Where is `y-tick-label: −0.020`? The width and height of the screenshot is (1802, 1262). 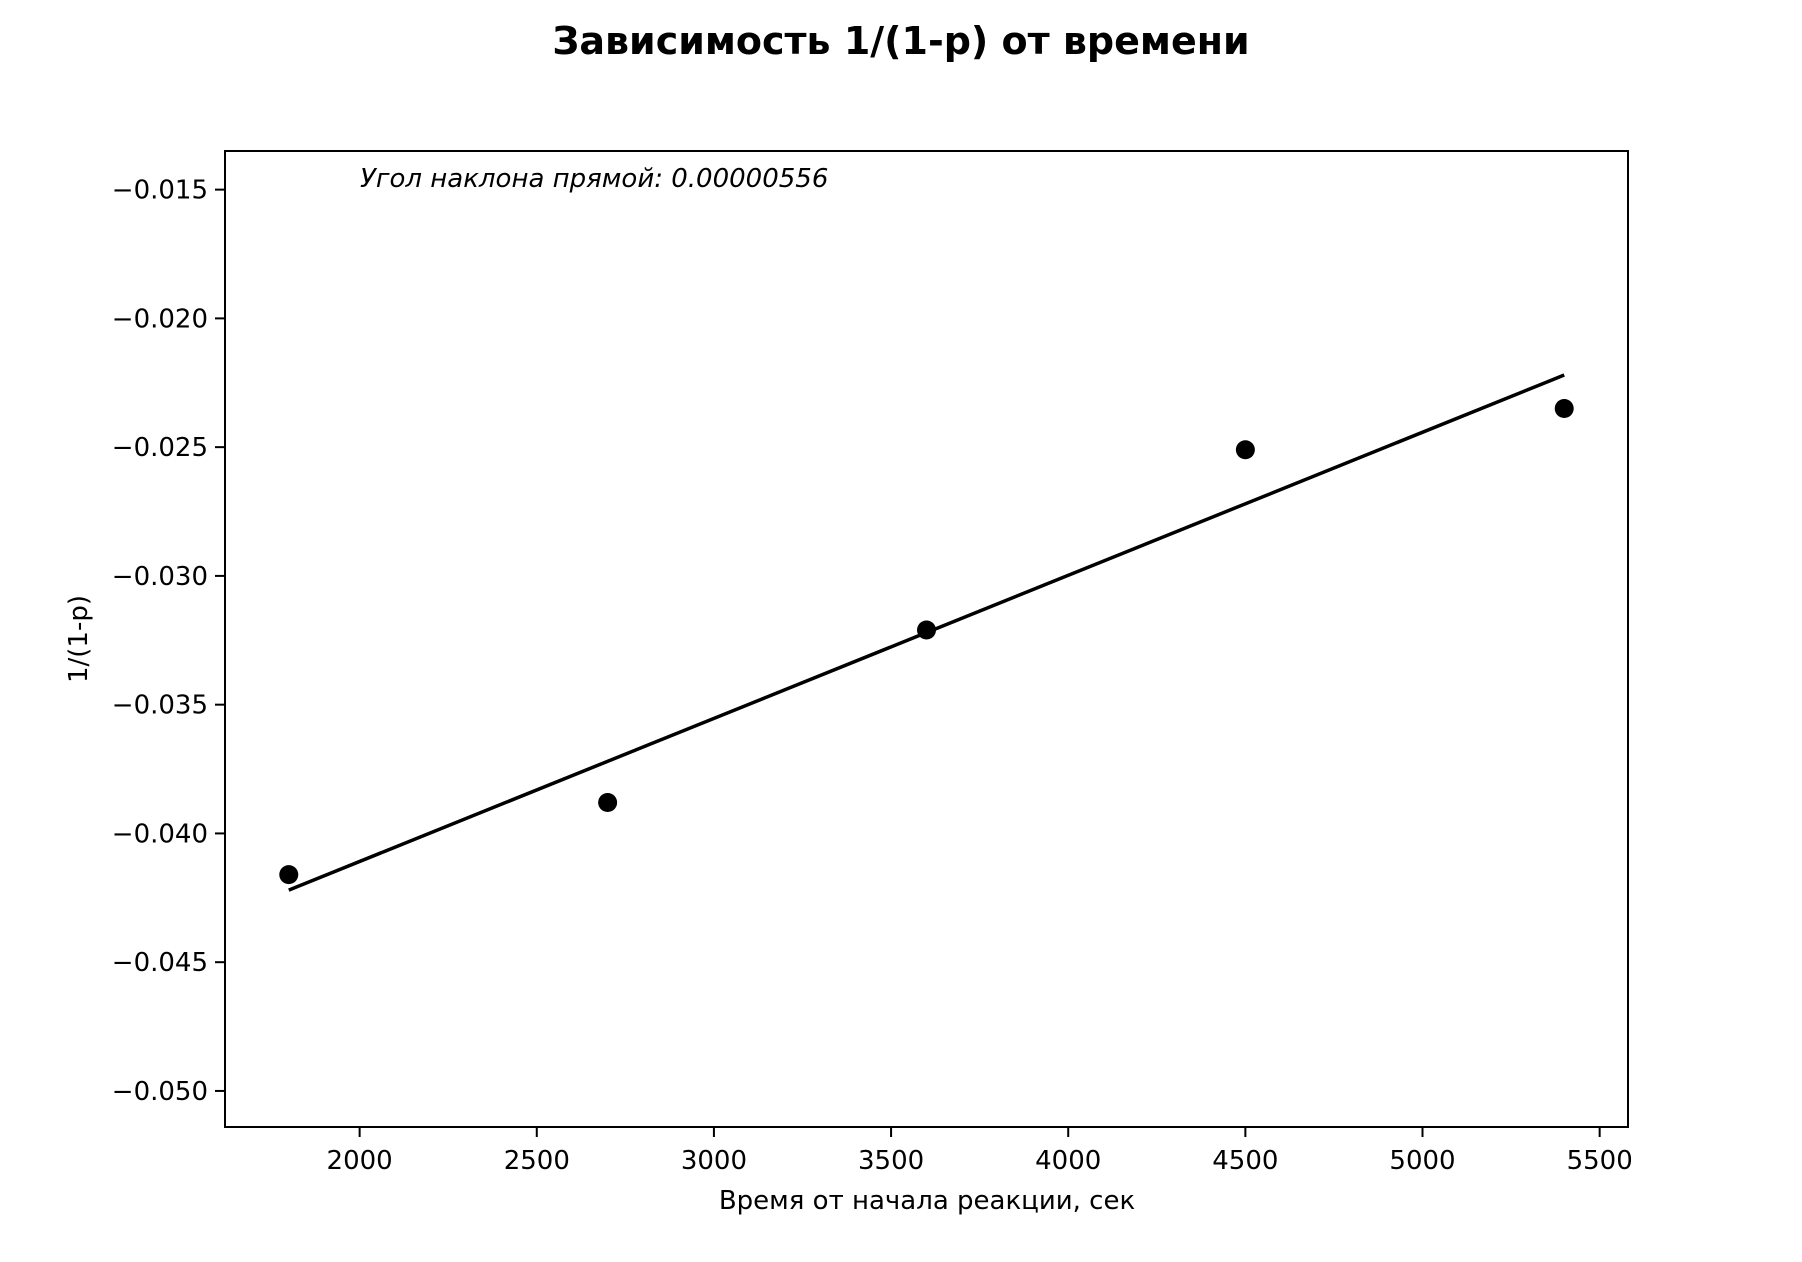 y-tick-label: −0.020 is located at coordinates (160, 319).